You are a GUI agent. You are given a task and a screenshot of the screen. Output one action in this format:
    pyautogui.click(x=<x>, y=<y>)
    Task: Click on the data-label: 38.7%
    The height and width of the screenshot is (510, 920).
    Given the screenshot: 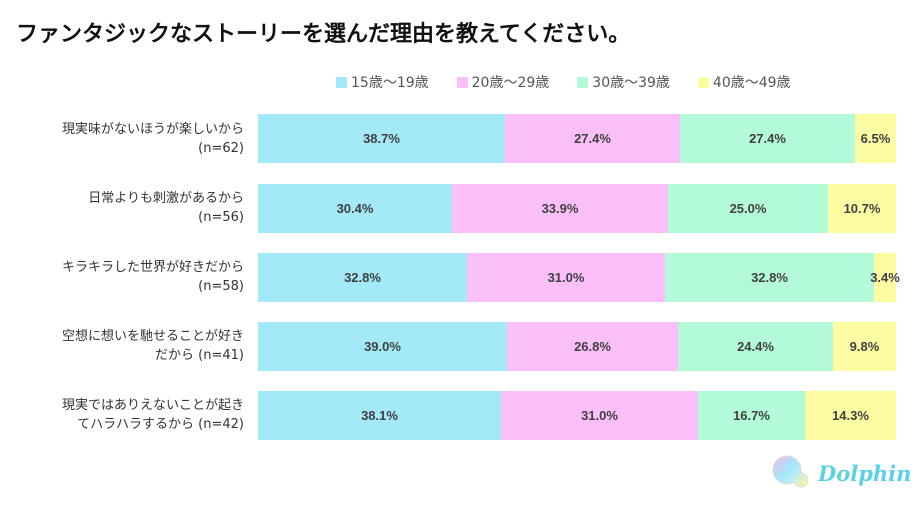 What is the action you would take?
    pyautogui.click(x=381, y=138)
    